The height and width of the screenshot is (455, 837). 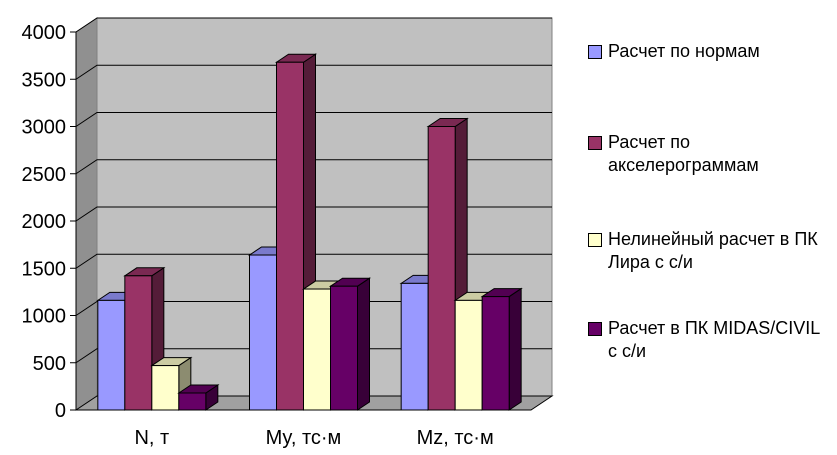 What do you see at coordinates (44, 128) in the screenshot?
I see `y-tick-label: 3000` at bounding box center [44, 128].